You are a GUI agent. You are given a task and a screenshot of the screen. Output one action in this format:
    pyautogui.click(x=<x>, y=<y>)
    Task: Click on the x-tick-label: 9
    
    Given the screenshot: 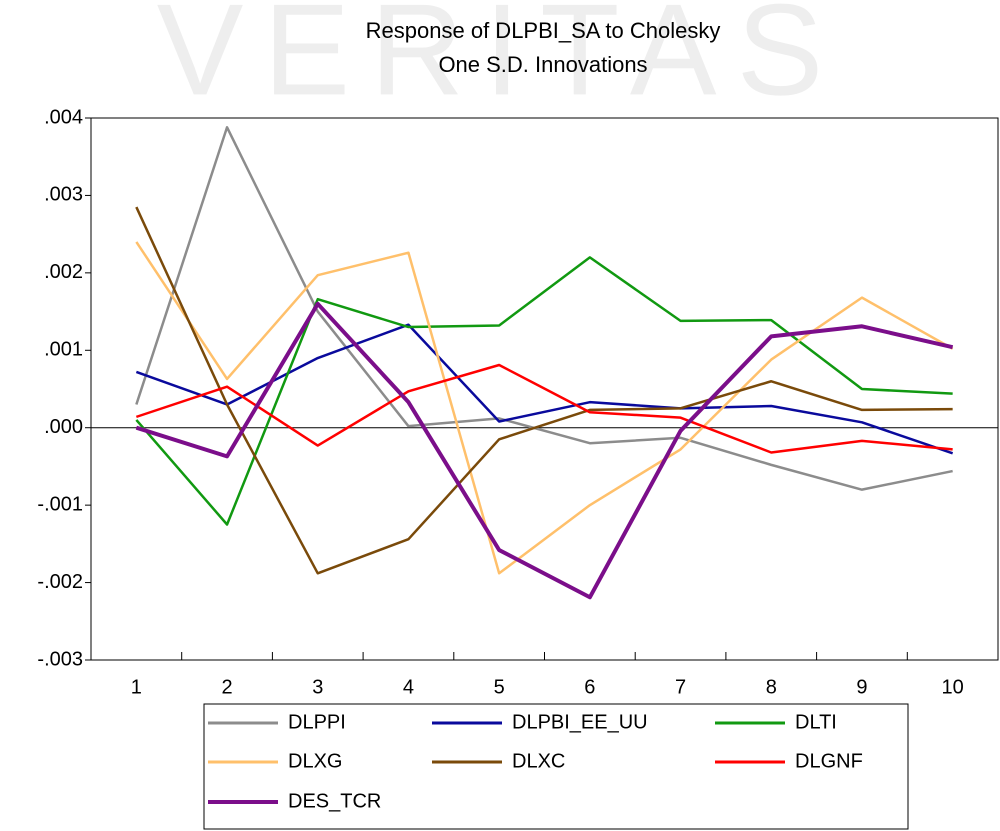 What is the action you would take?
    pyautogui.click(x=861, y=687)
    